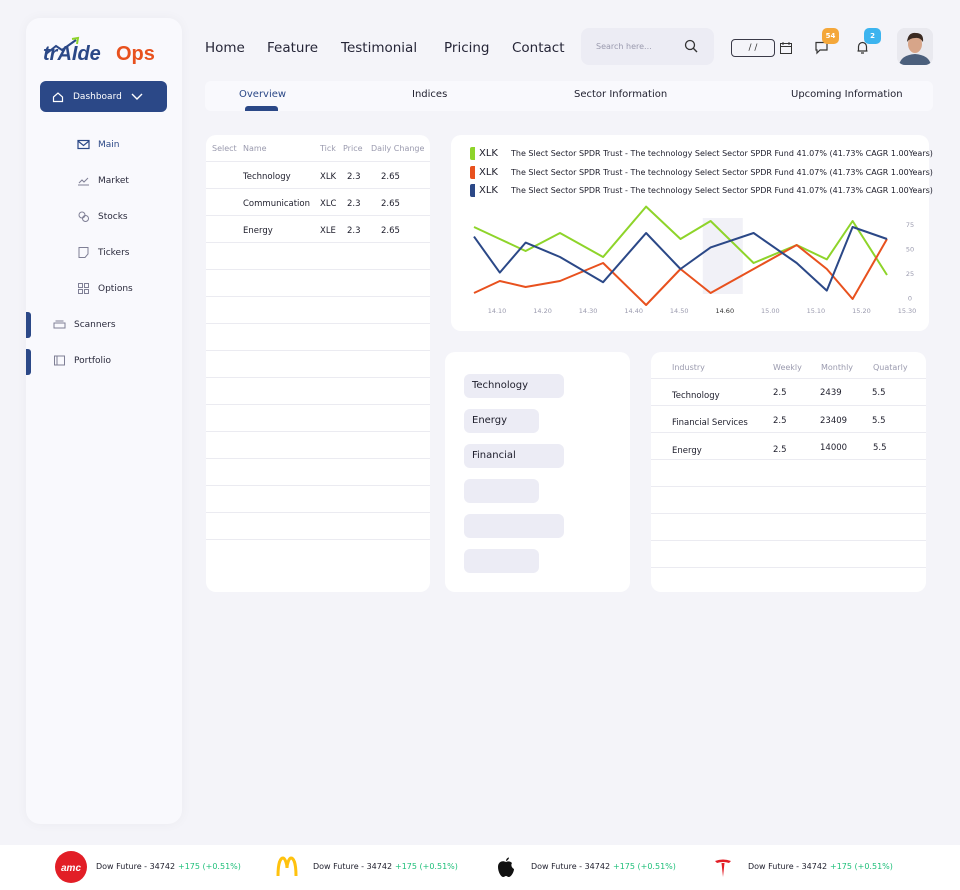  What do you see at coordinates (318, 175) in the screenshot?
I see `table-row: Technology XLK 2.3 2.65` at bounding box center [318, 175].